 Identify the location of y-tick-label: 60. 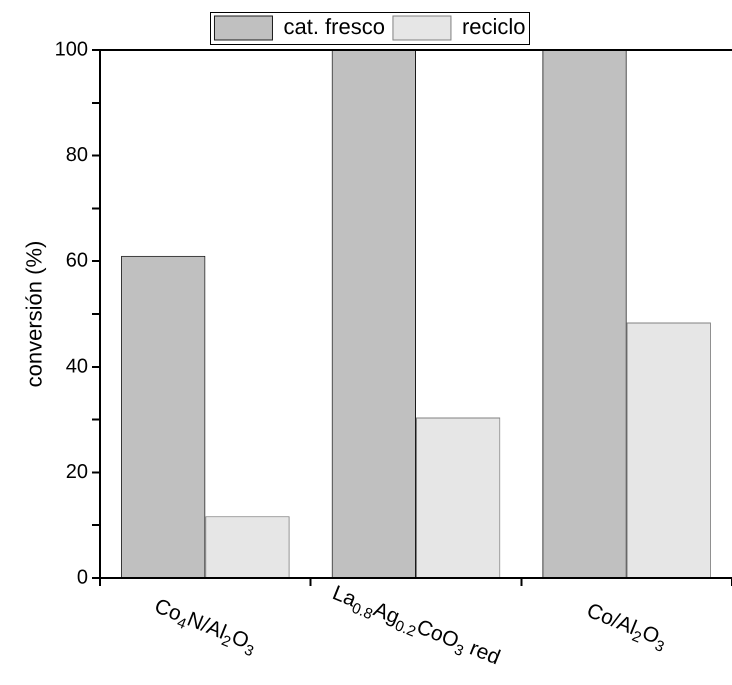
(77, 261).